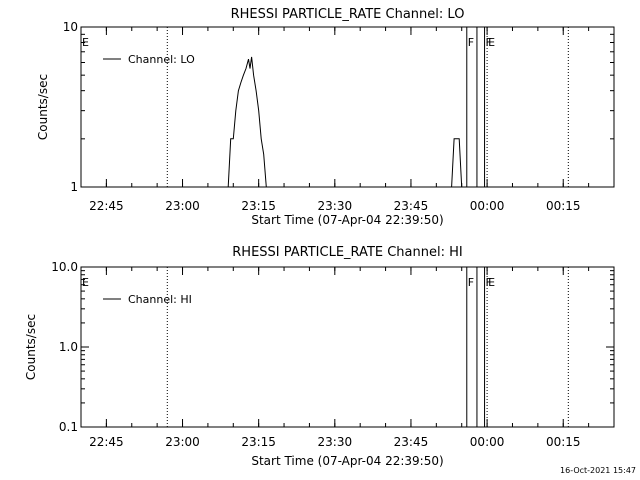 The width and height of the screenshot is (640, 480). Describe the element at coordinates (68, 347) in the screenshot. I see `y-tick-label: 1.0` at that location.